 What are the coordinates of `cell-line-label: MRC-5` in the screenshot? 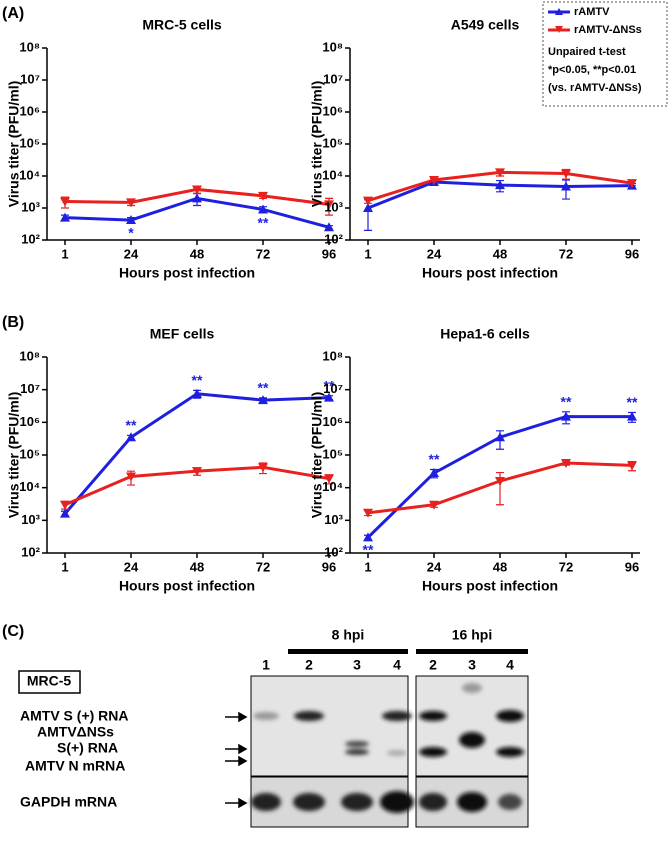 It's located at (49, 681).